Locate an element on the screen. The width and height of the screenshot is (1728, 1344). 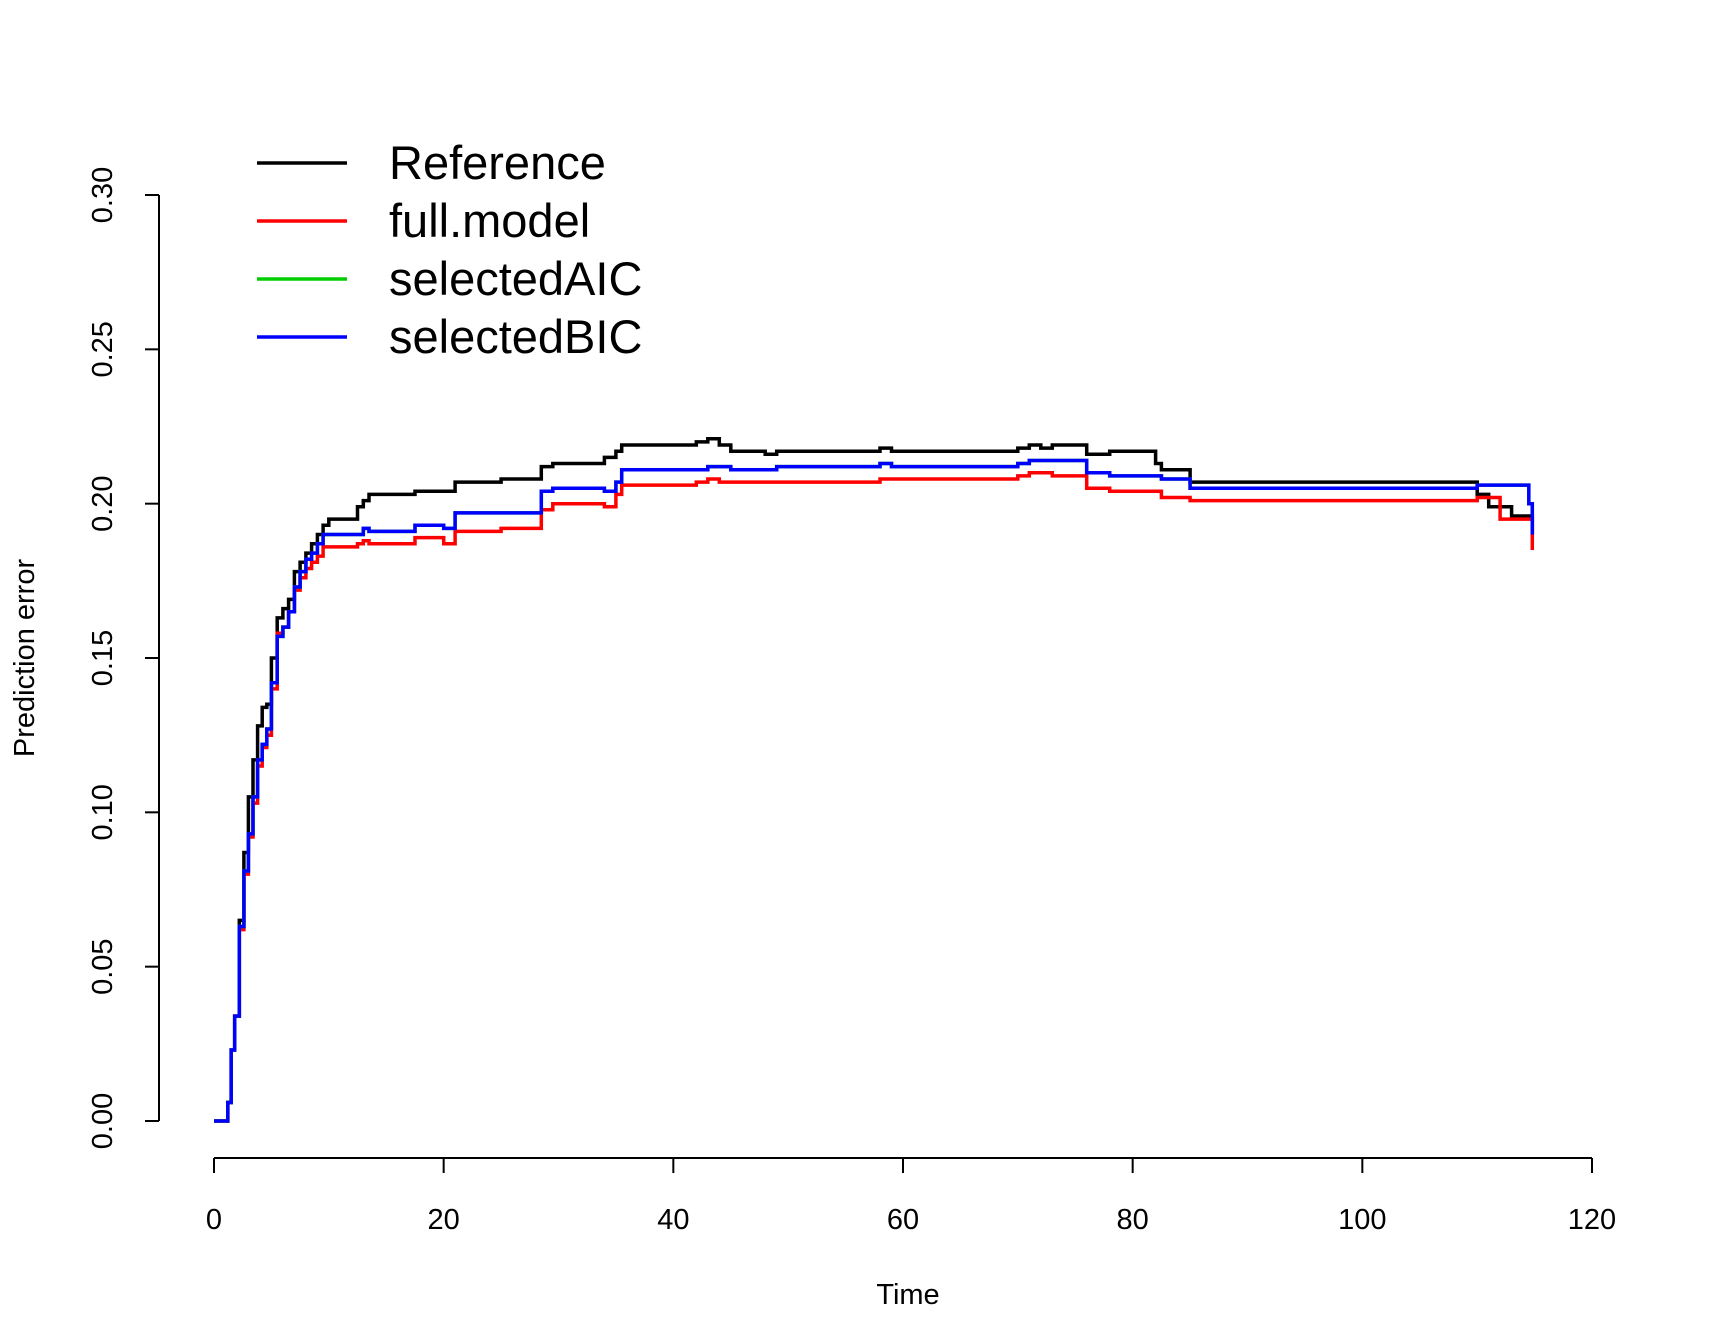
x-tick-label: 60 is located at coordinates (903, 1220).